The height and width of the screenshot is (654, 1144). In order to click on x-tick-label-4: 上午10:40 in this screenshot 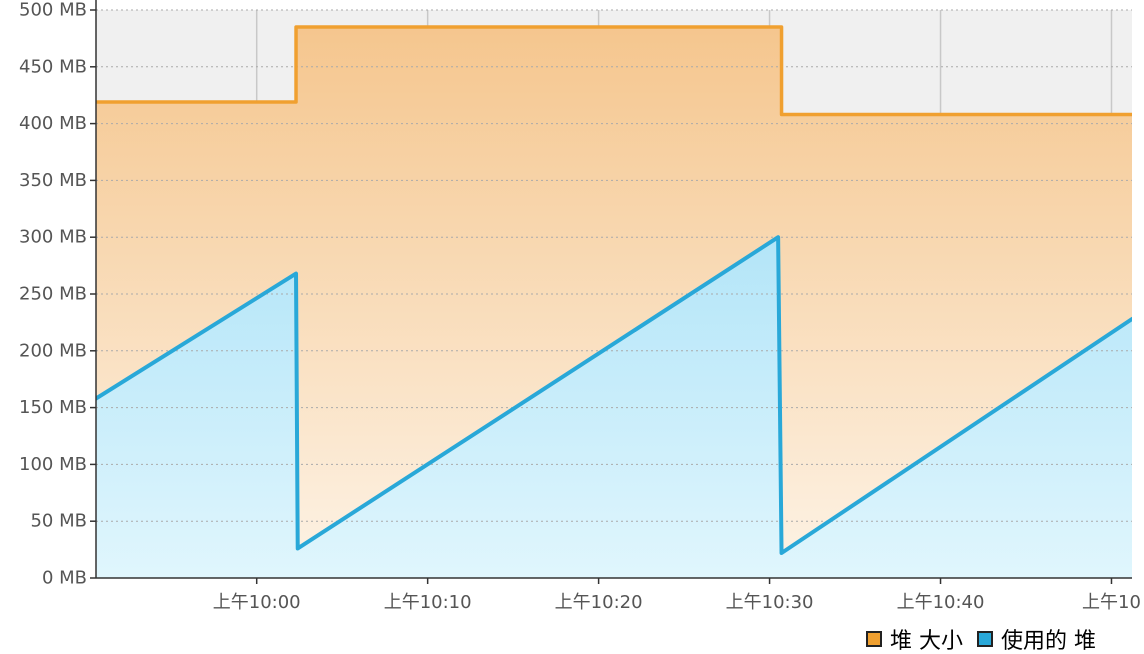, I will do `click(941, 602)`.